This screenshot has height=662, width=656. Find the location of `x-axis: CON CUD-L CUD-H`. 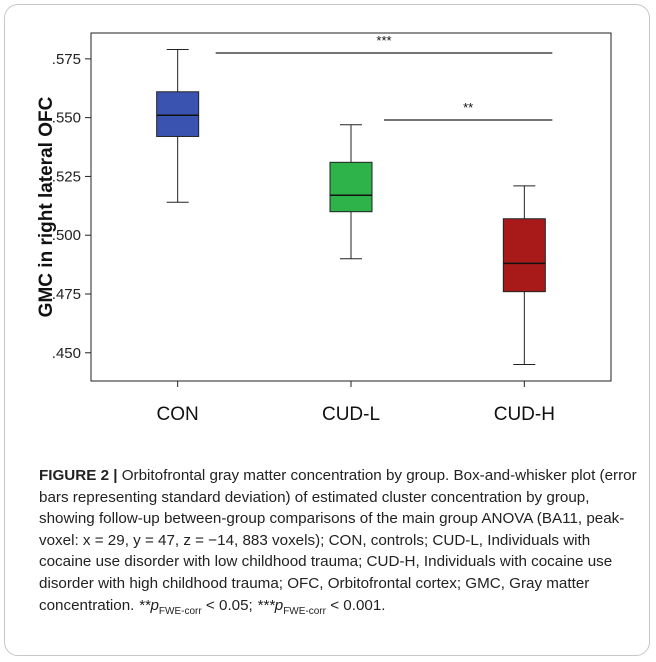

x-axis: CON CUD-L CUD-H is located at coordinates (356, 403).